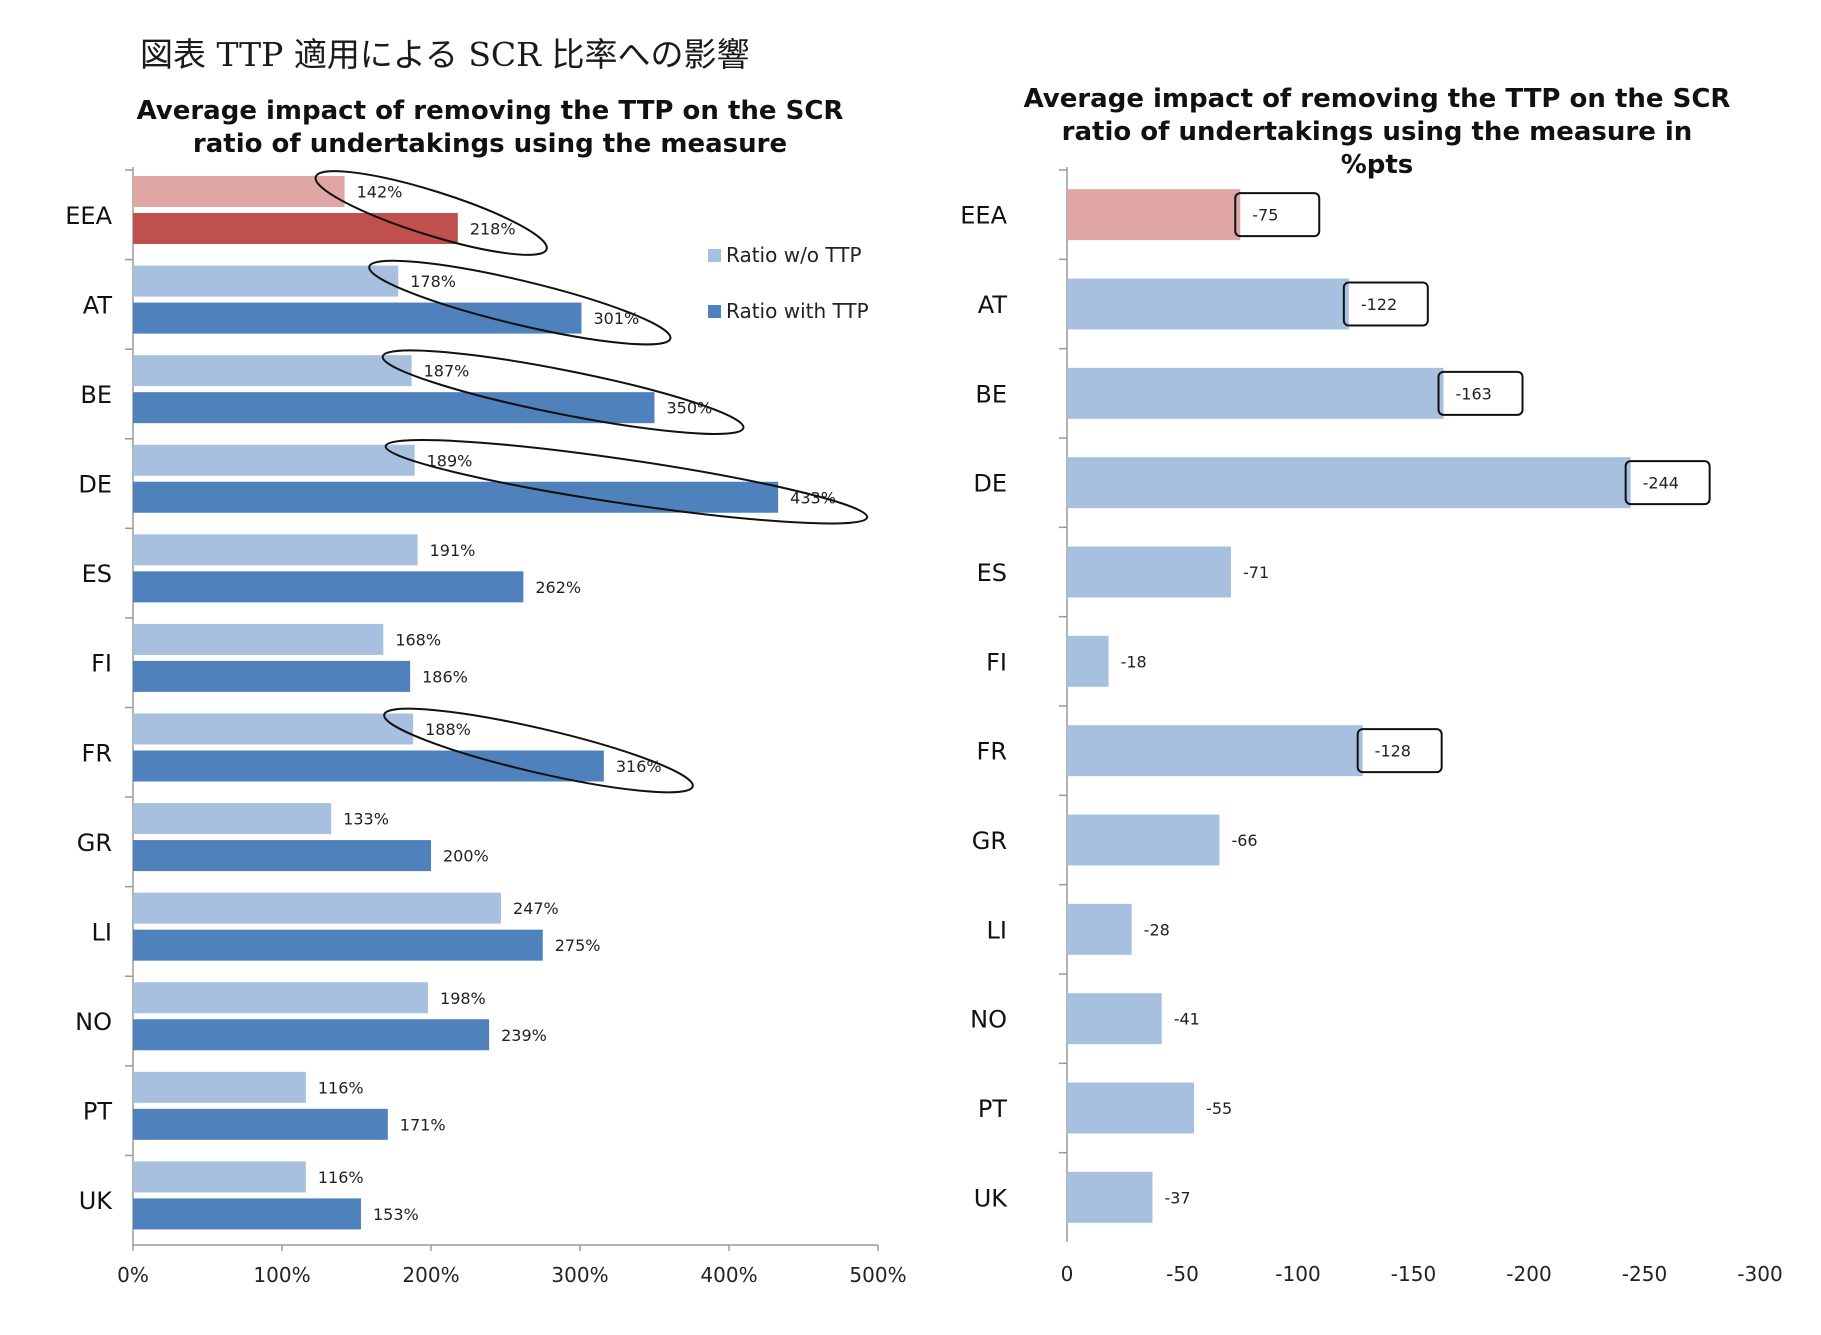 This screenshot has height=1335, width=1821. Describe the element at coordinates (983, 216) in the screenshot. I see `right-category-label: EEA` at that location.